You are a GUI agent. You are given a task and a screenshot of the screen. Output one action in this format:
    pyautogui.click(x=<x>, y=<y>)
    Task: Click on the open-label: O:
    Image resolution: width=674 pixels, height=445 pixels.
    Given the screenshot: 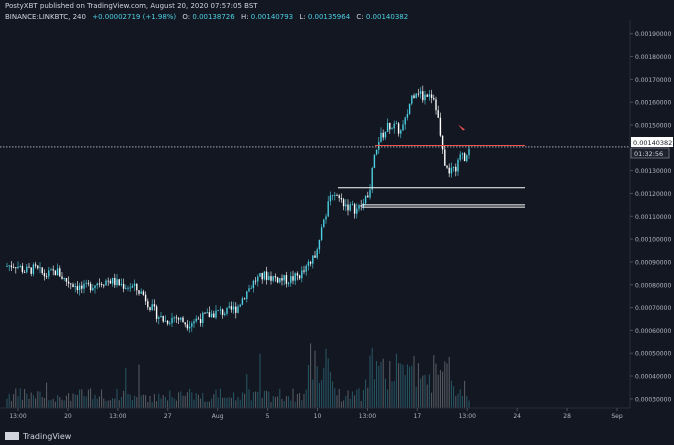 What is the action you would take?
    pyautogui.click(x=186, y=17)
    